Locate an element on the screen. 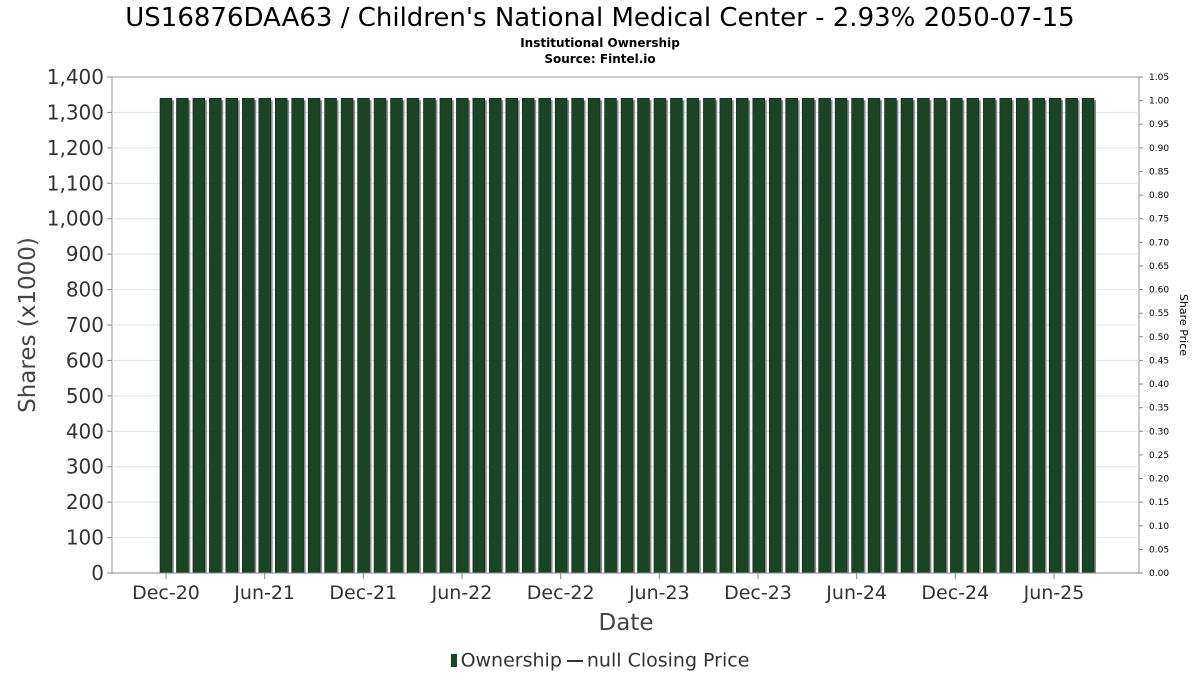 This screenshot has height=675, width=1200. x-tick-label: Jun-22 is located at coordinates (462, 593).